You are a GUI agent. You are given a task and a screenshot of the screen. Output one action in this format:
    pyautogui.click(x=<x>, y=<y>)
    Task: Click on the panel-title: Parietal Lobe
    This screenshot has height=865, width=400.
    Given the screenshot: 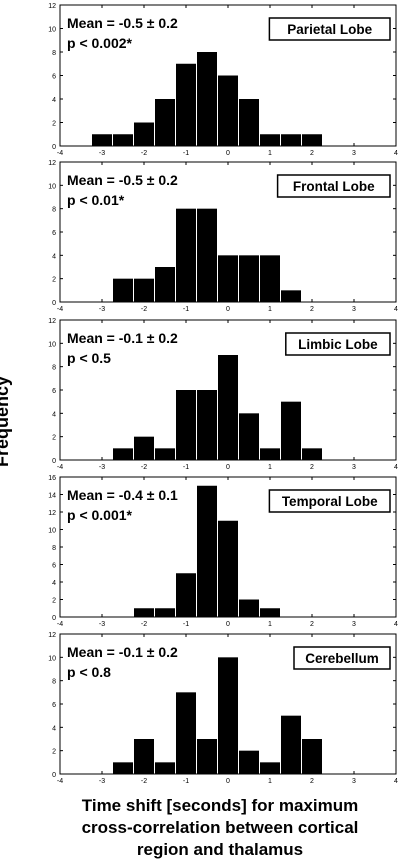 What is the action you would take?
    pyautogui.click(x=329, y=29)
    